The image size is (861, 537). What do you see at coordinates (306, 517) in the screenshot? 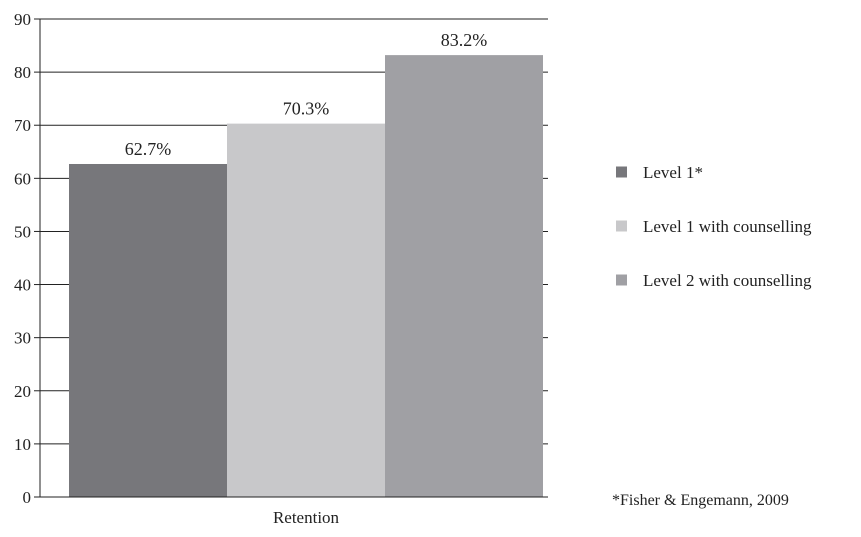
I see `x-category-label: Retention` at bounding box center [306, 517].